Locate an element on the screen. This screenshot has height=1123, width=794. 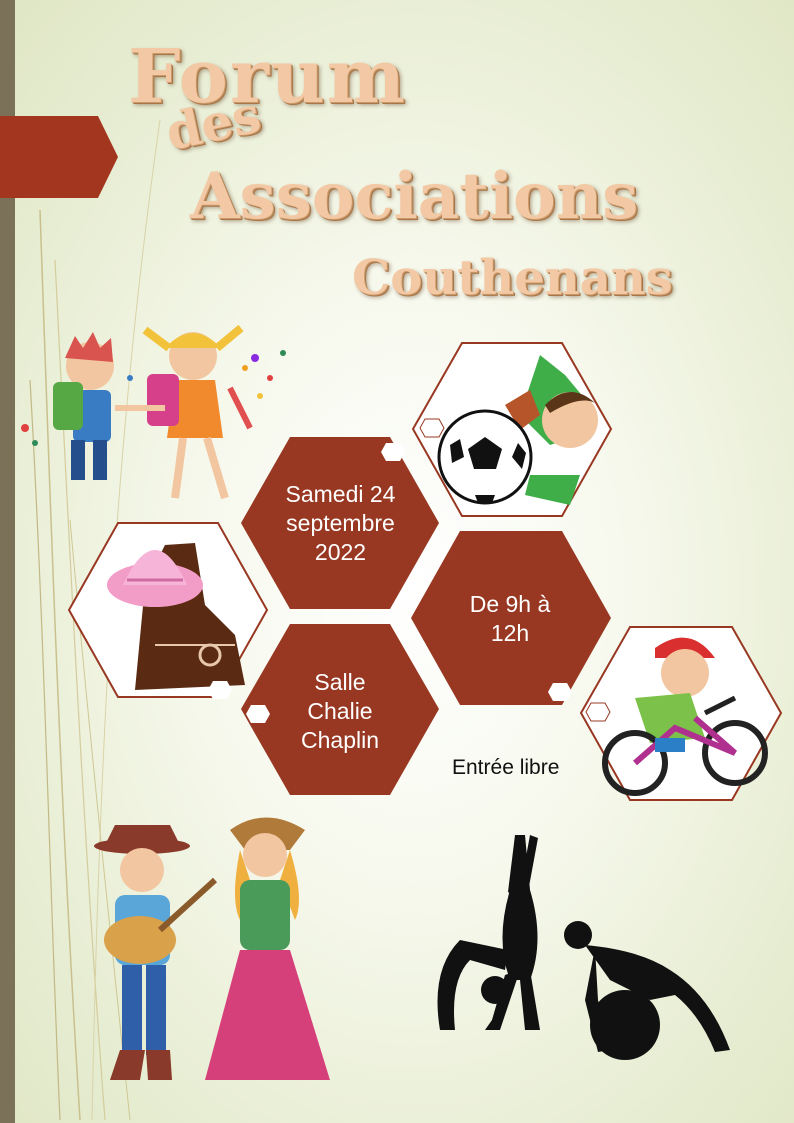
hex-venue is located at coordinates (340, 709).